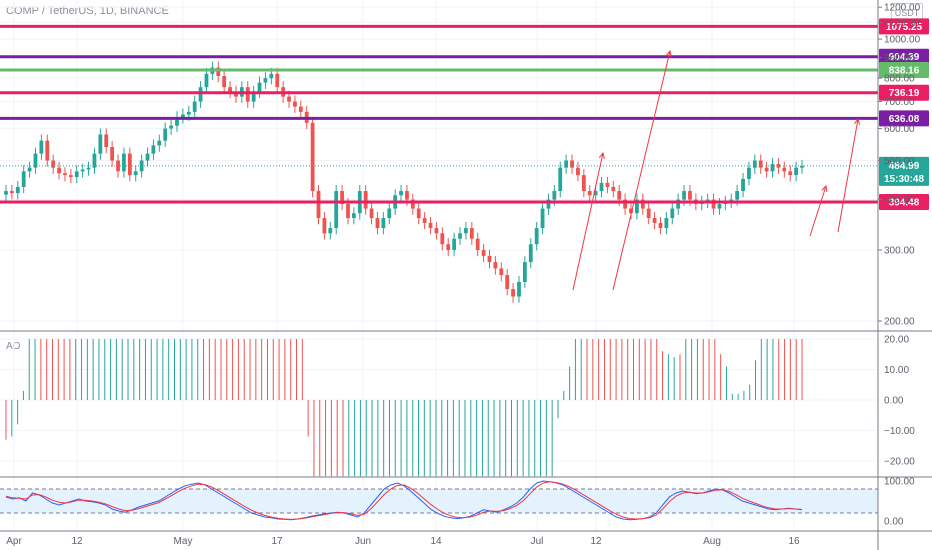 This screenshot has width=932, height=550. Describe the element at coordinates (899, 200) in the screenshot. I see `y-tick-label: 400.00` at that location.